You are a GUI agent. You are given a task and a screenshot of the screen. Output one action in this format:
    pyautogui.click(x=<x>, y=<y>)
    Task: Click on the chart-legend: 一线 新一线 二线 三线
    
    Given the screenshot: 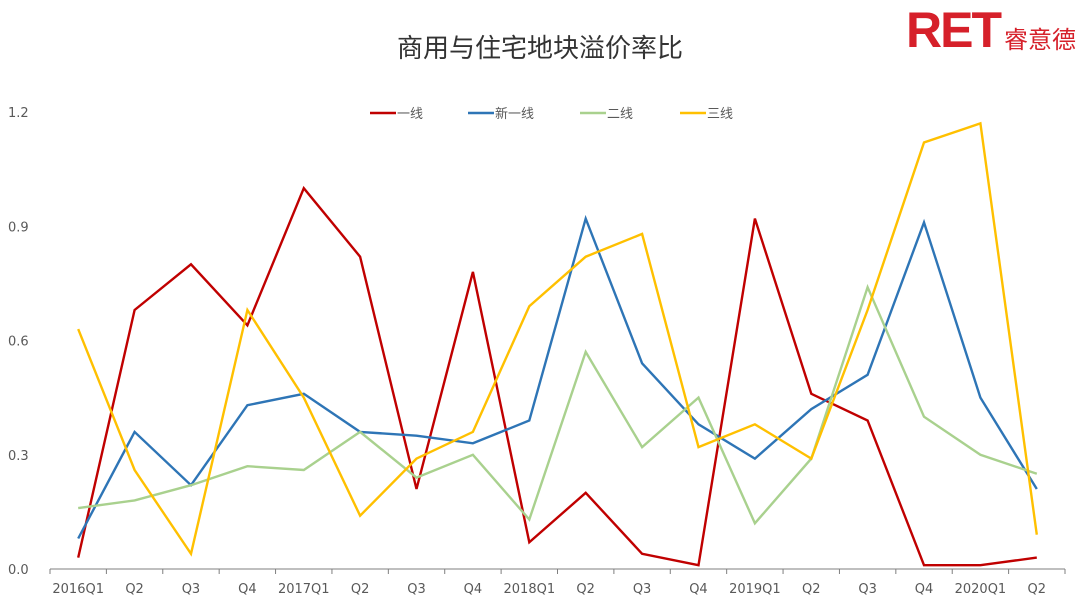 What is the action you would take?
    pyautogui.click(x=551, y=114)
    